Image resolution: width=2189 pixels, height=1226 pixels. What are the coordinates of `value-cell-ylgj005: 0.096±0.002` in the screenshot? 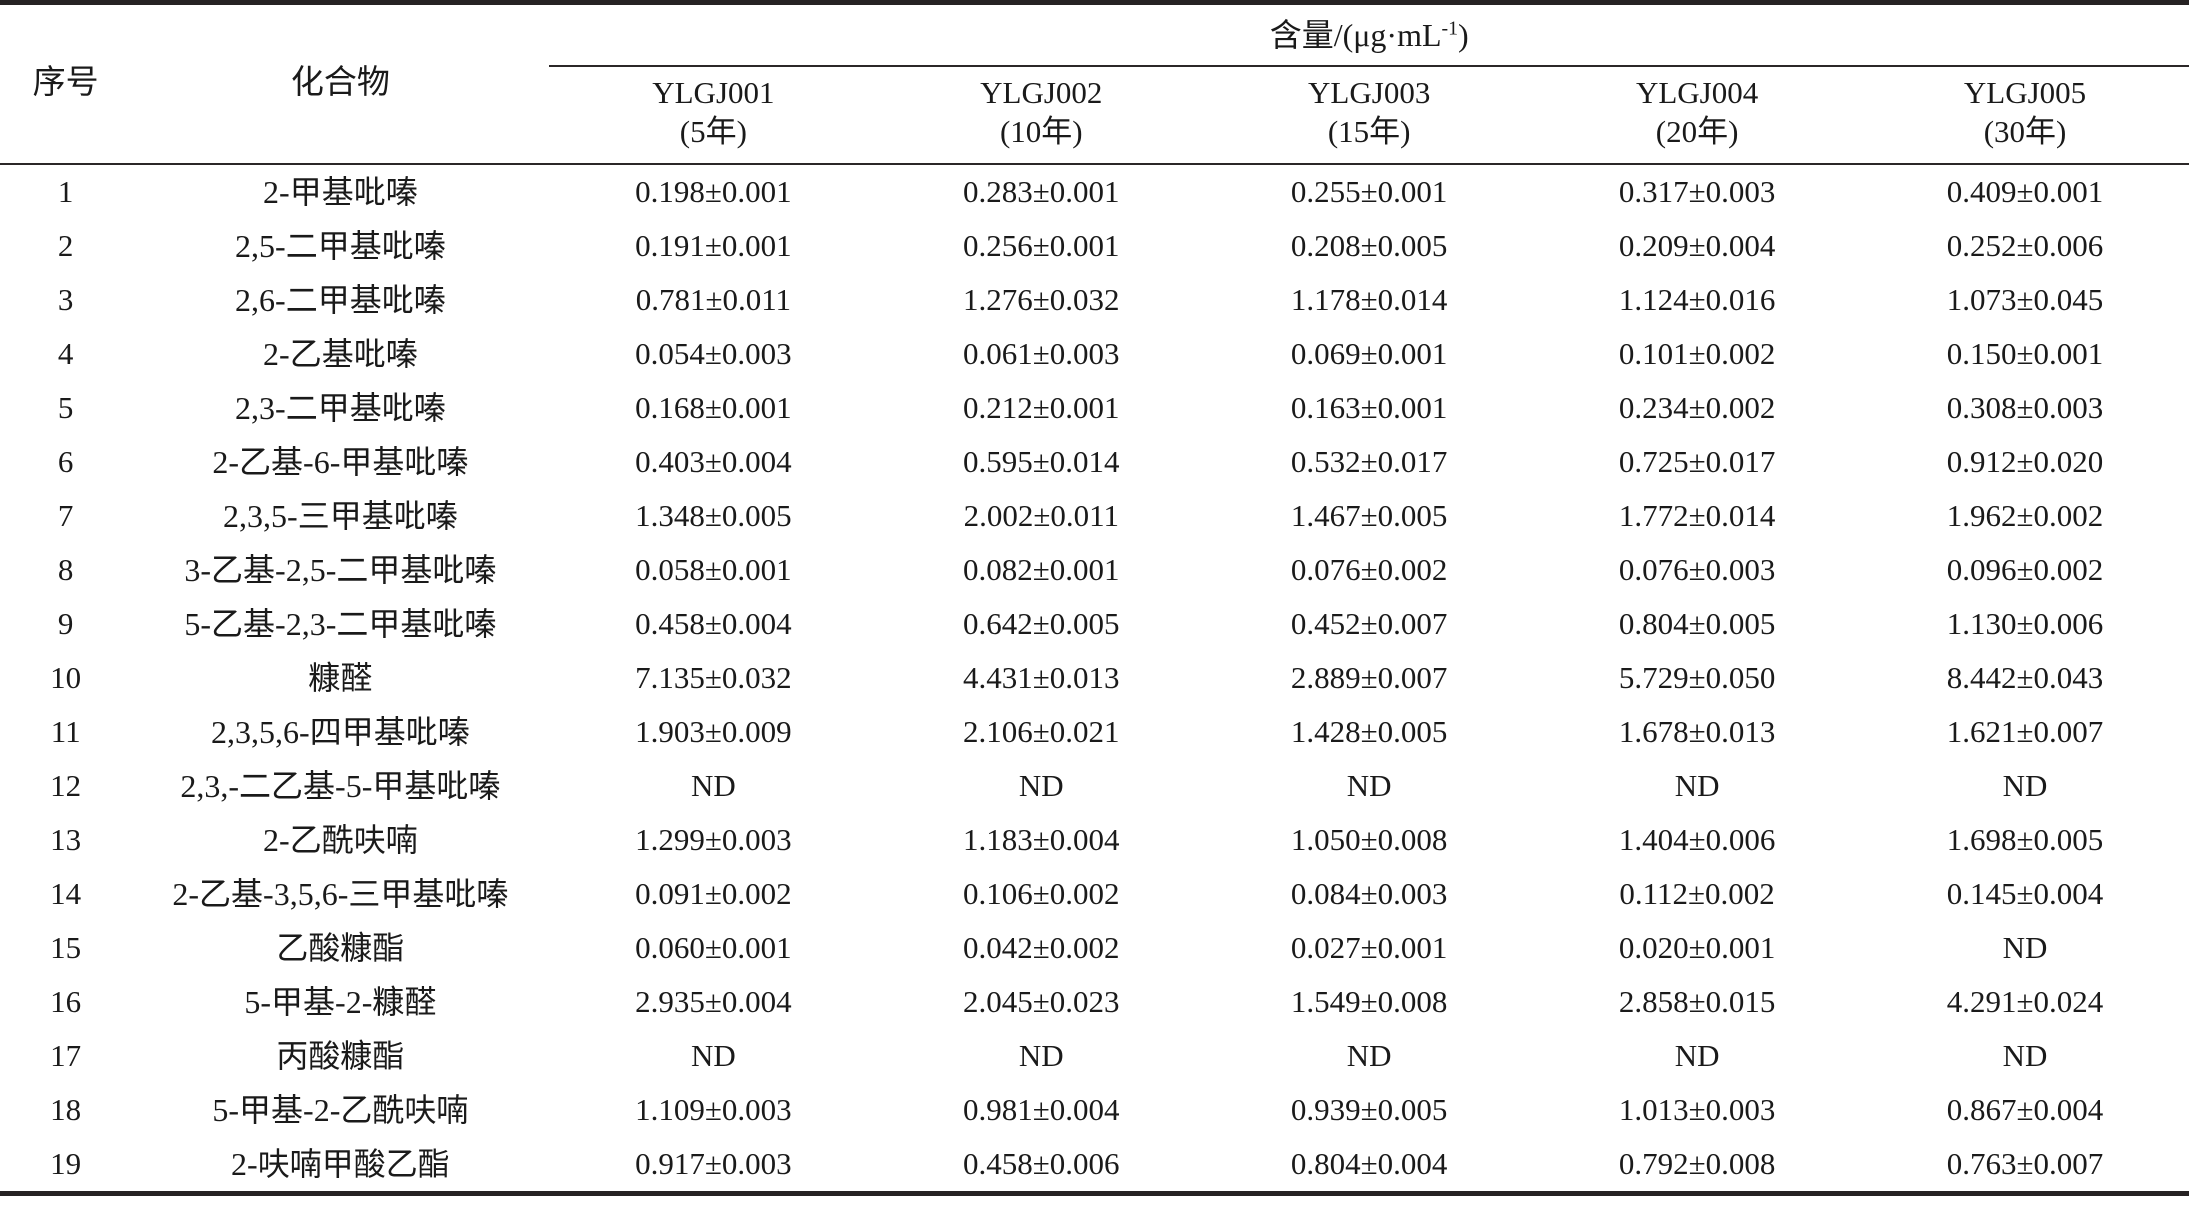 It's located at (2025, 569).